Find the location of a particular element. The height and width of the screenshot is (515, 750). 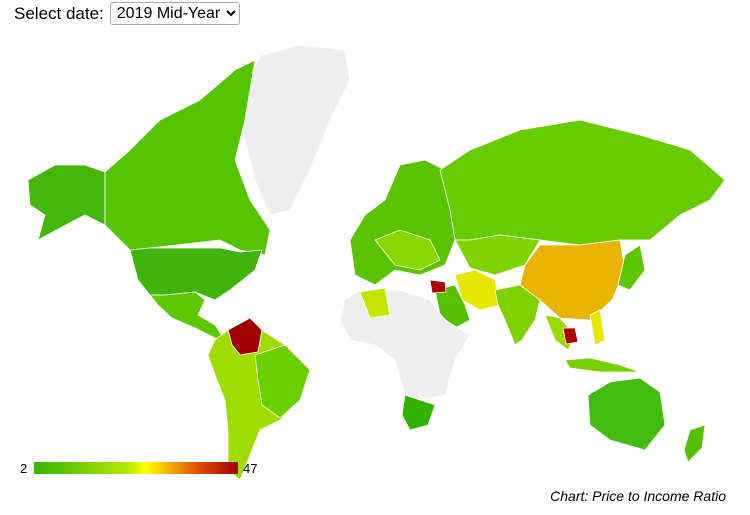

date-control: Select date: 2019 Mid-Year is located at coordinates (127, 13).